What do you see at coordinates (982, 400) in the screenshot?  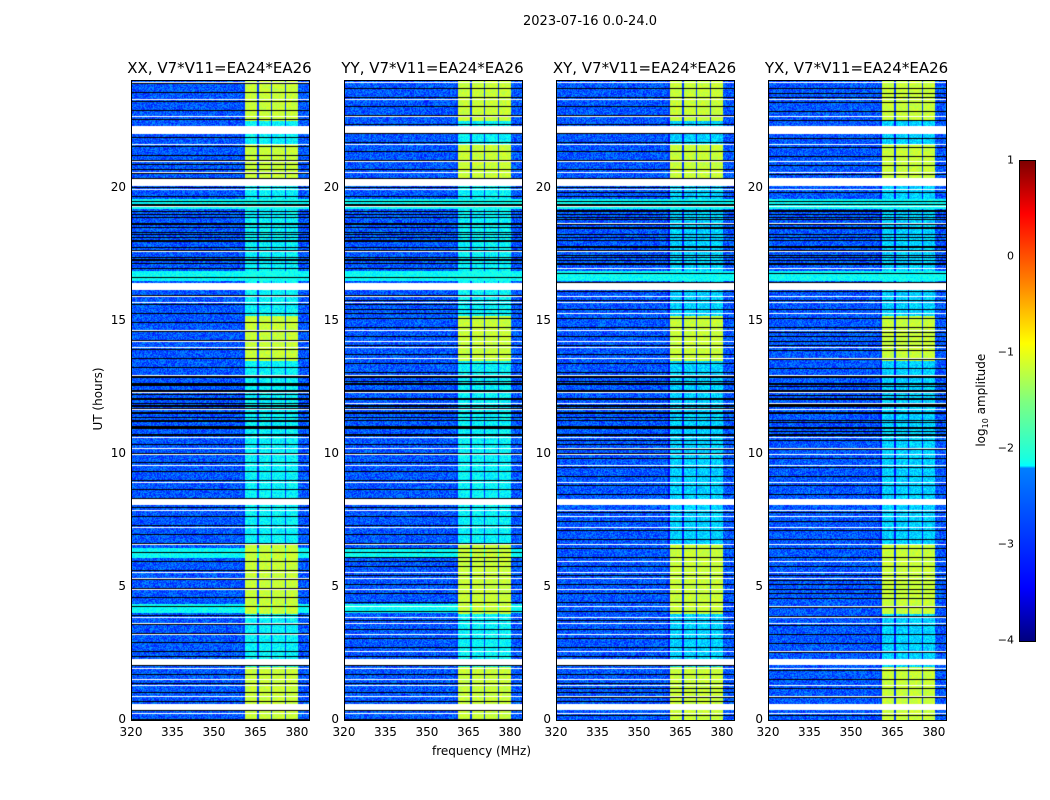 I see `colorbar-label: log10 amplitude` at bounding box center [982, 400].